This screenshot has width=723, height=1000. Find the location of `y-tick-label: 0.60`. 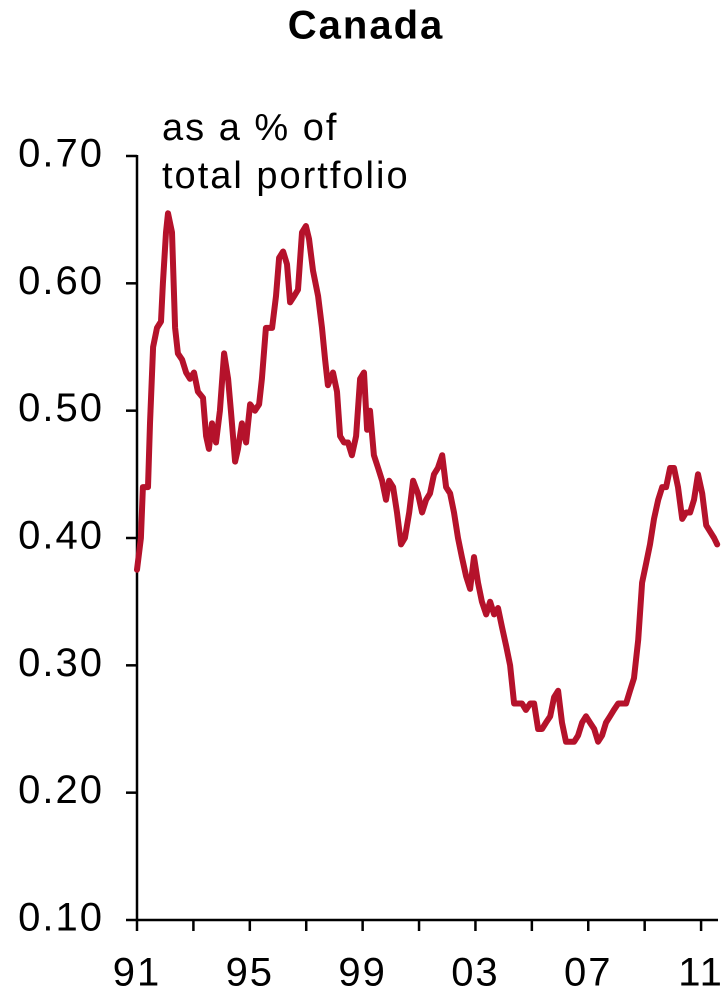

y-tick-label: 0.60 is located at coordinates (61, 281).